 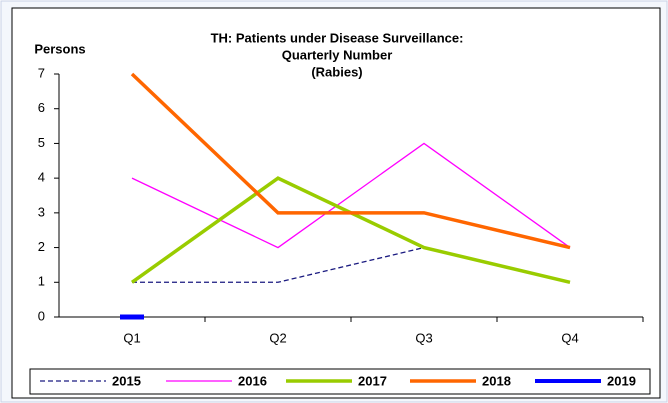 I want to click on y-tick-label: 6, so click(x=41, y=107).